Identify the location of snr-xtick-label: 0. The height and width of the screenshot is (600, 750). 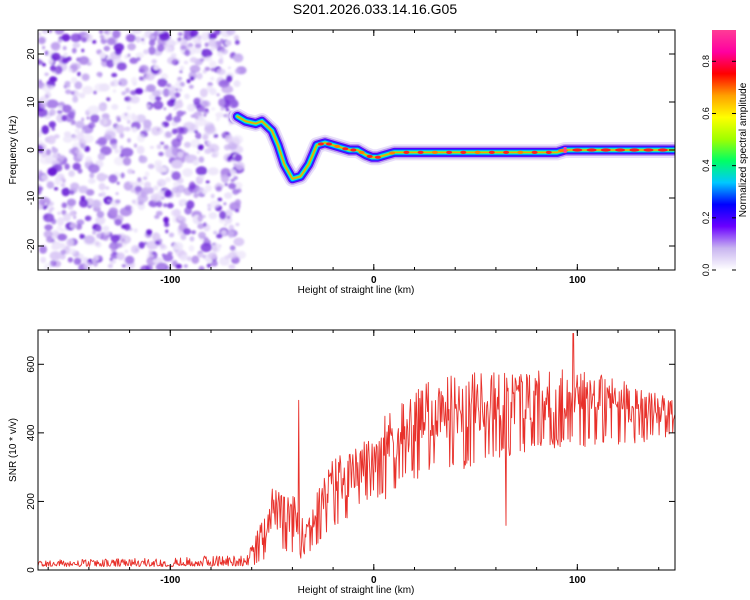
(374, 580).